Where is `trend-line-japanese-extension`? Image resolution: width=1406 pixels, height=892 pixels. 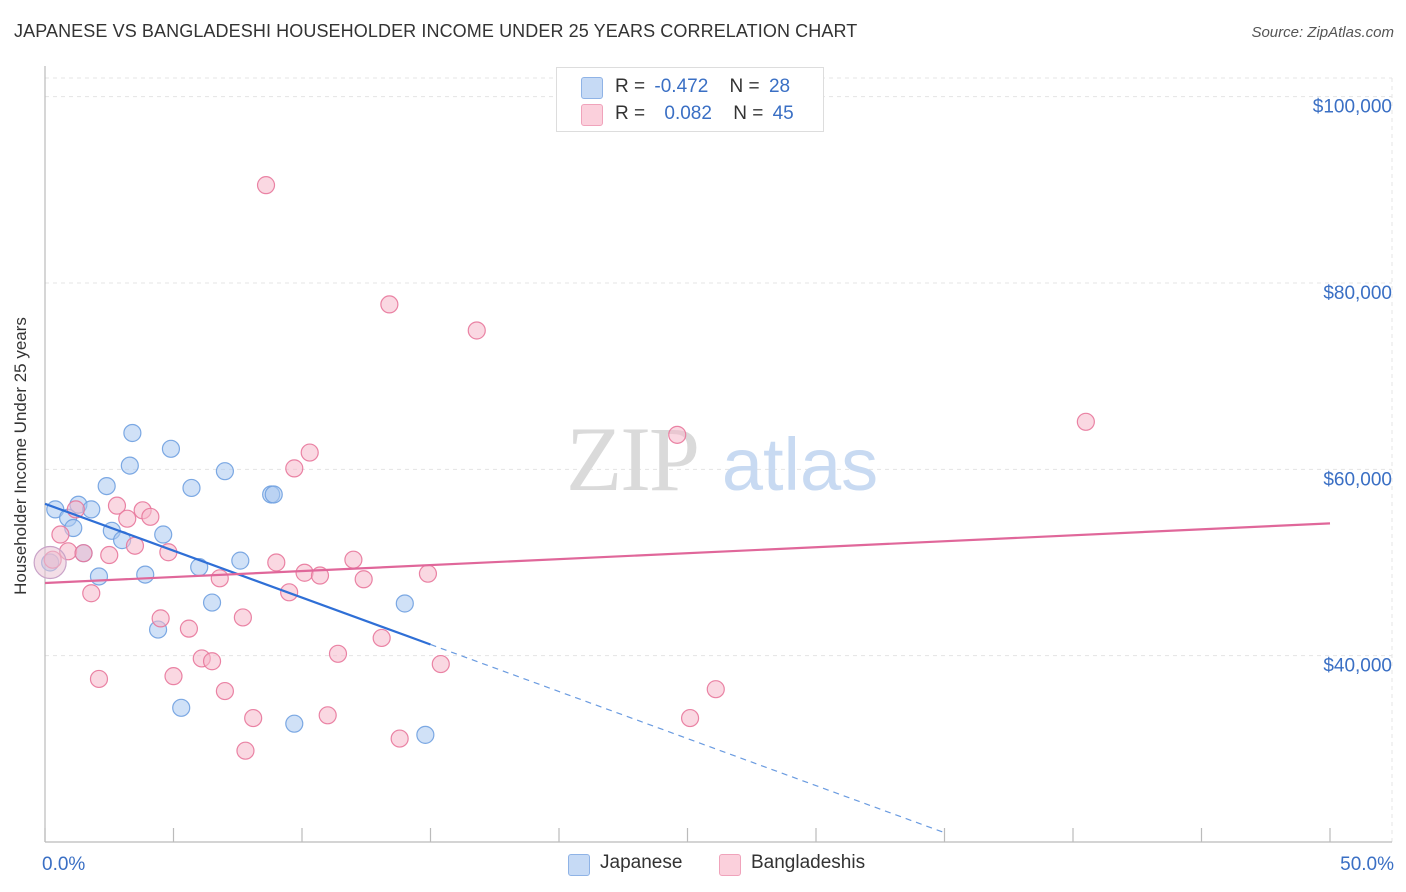
trend-line-japanese-extension is located at coordinates (687, 738).